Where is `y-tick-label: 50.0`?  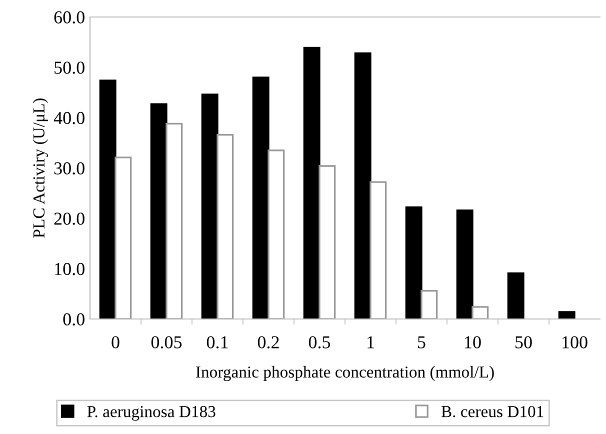
y-tick-label: 50.0 is located at coordinates (69, 68).